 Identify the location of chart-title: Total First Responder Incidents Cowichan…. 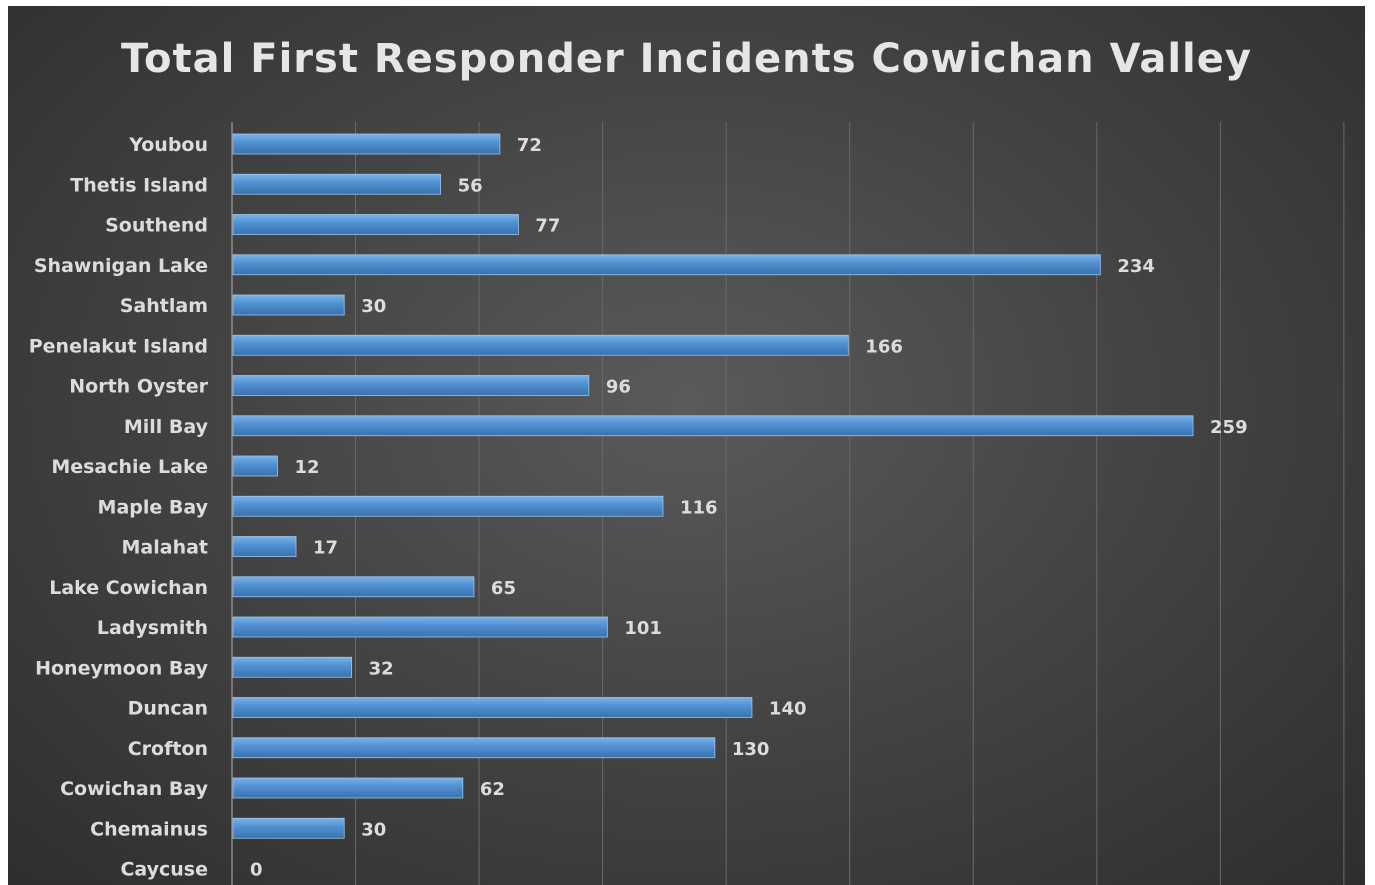
(686, 59).